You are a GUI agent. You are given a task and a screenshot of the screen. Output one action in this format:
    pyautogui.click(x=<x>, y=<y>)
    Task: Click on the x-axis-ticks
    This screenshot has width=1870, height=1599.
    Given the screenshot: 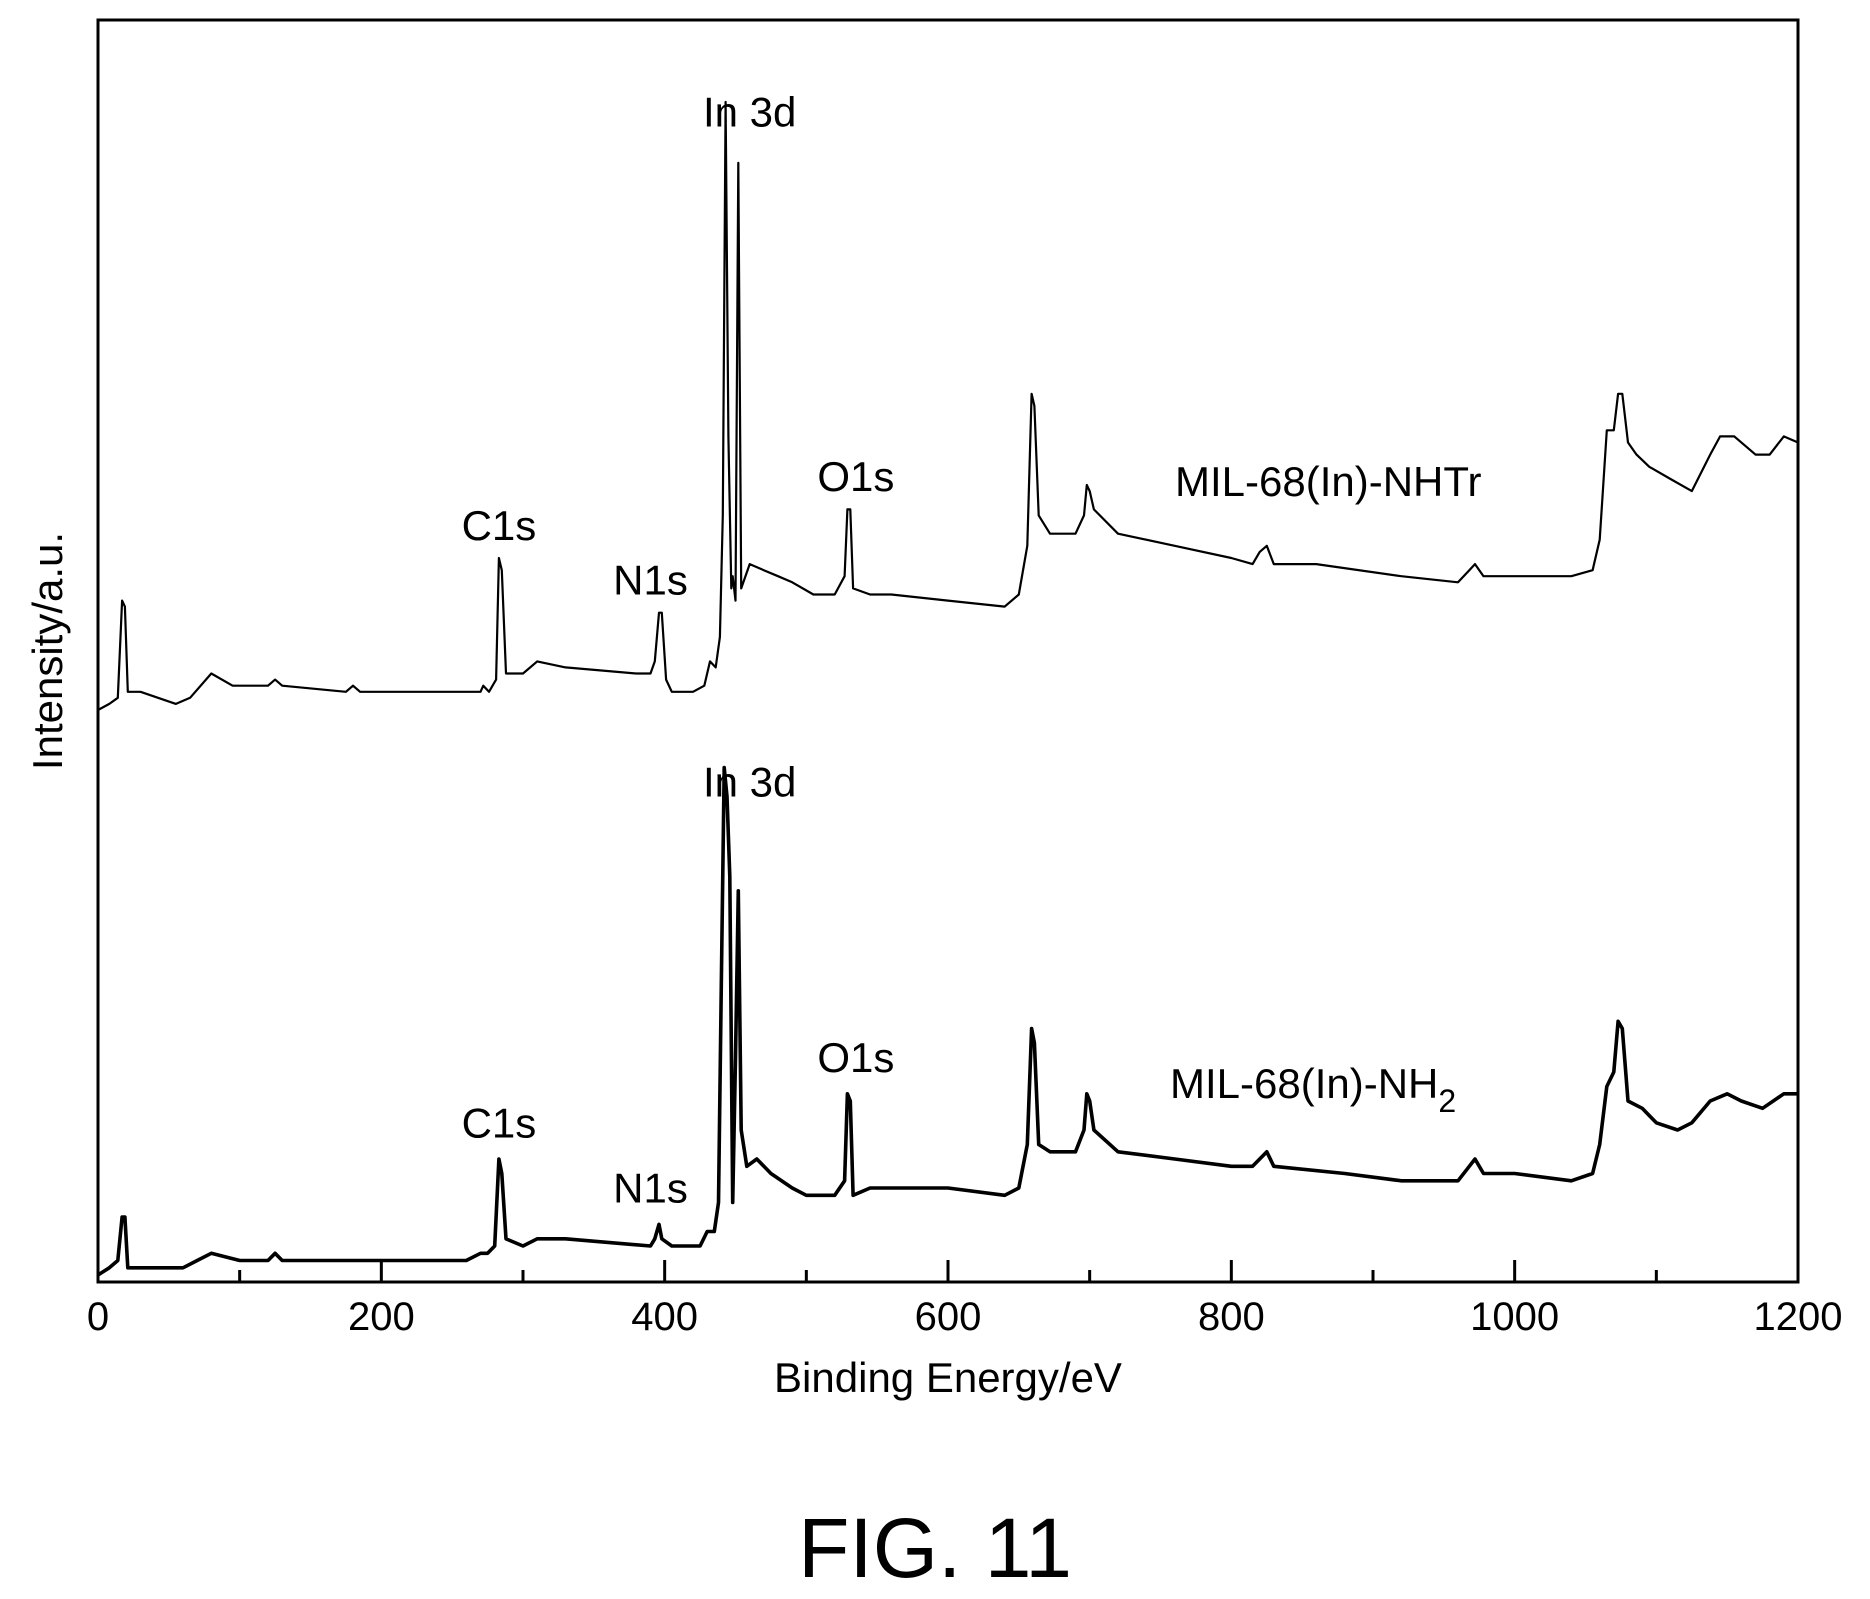 What is the action you would take?
    pyautogui.click(x=948, y=1271)
    